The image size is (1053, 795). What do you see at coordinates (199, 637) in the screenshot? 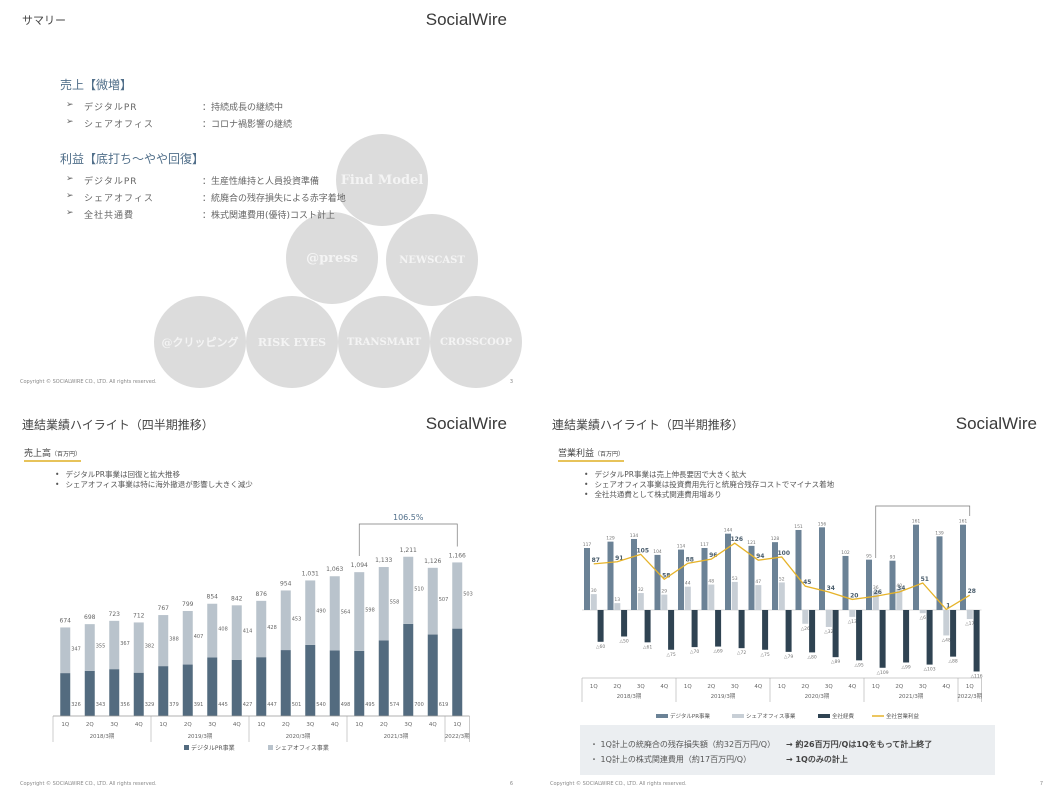
I see `label-shareoffice: 407` at bounding box center [199, 637].